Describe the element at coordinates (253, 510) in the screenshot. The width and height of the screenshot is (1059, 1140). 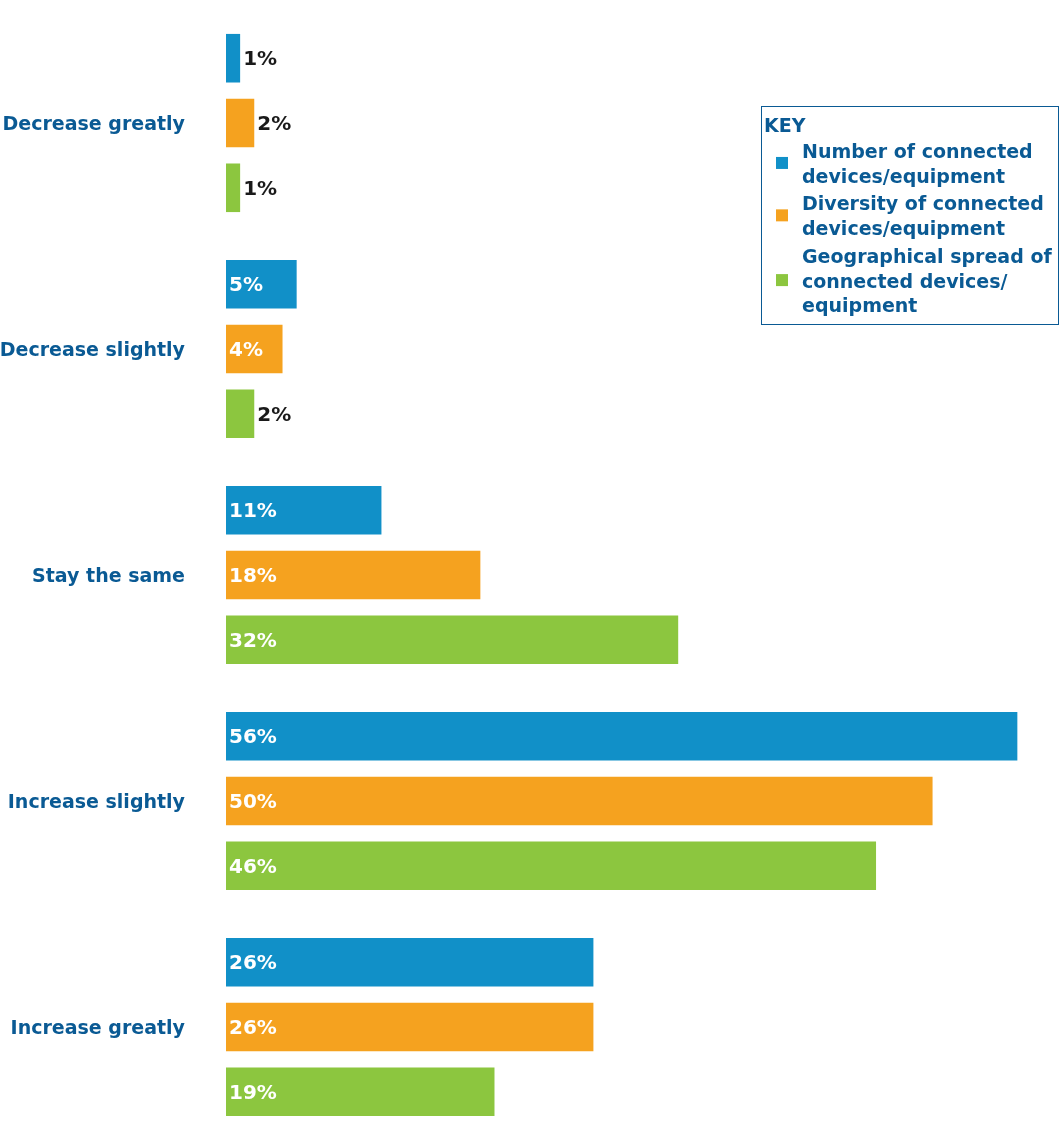
I see `data-label: 11%` at that location.